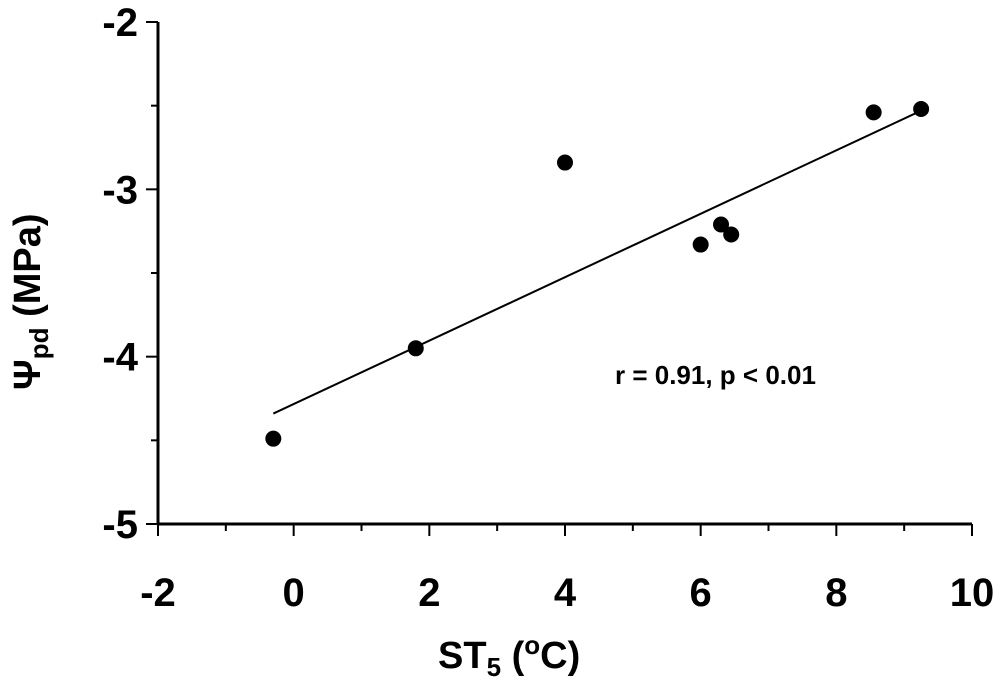 This screenshot has height=682, width=1000. I want to click on y-tick-label: -3, so click(120, 190).